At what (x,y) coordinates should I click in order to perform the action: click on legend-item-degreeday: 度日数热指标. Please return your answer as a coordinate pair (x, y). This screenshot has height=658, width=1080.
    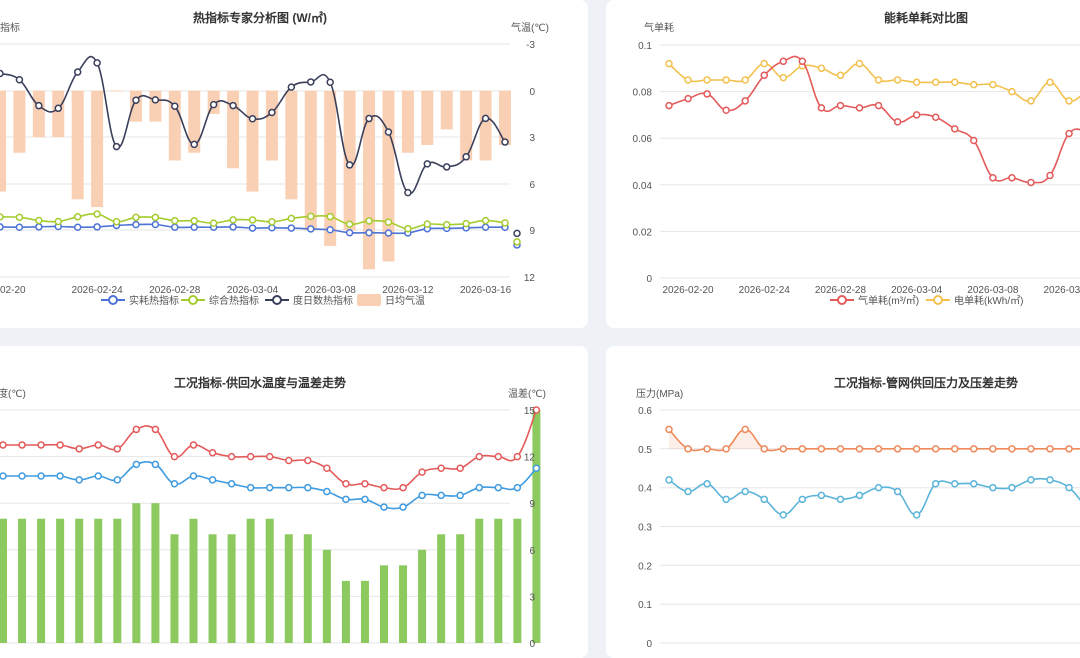
    Looking at the image, I should click on (309, 300).